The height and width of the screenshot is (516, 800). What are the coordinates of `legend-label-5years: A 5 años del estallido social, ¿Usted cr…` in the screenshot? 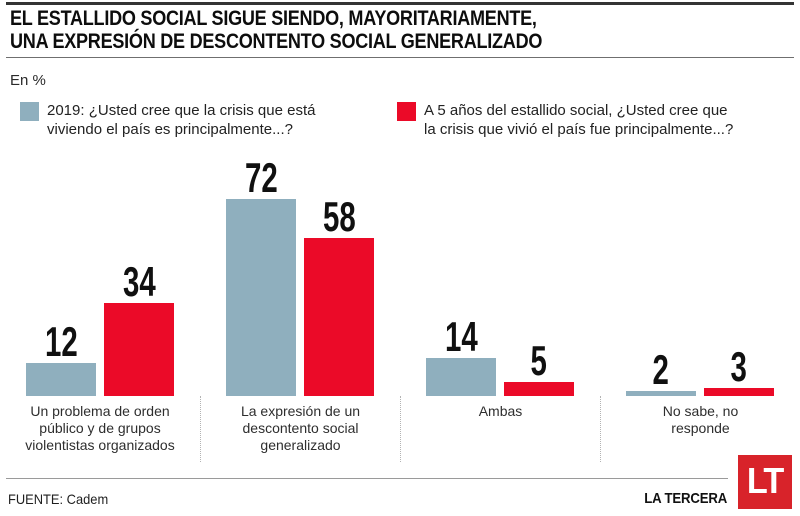 It's located at (579, 120).